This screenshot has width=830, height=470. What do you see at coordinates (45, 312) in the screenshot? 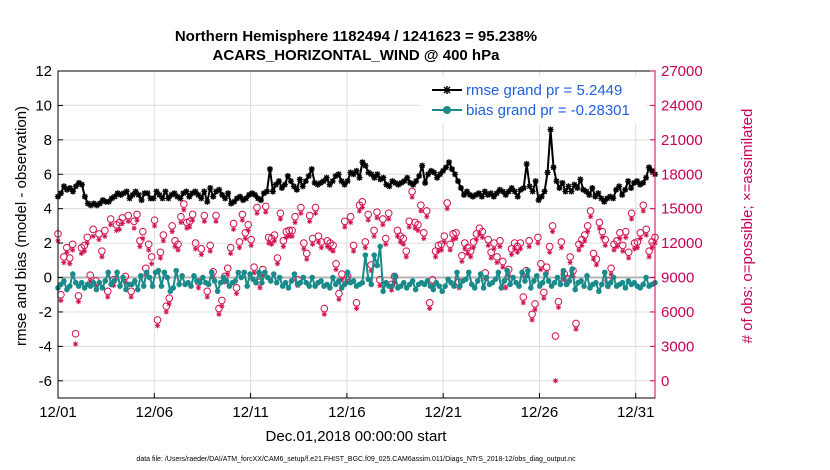
I see `y-left-tick-label-2: -2` at bounding box center [45, 312].